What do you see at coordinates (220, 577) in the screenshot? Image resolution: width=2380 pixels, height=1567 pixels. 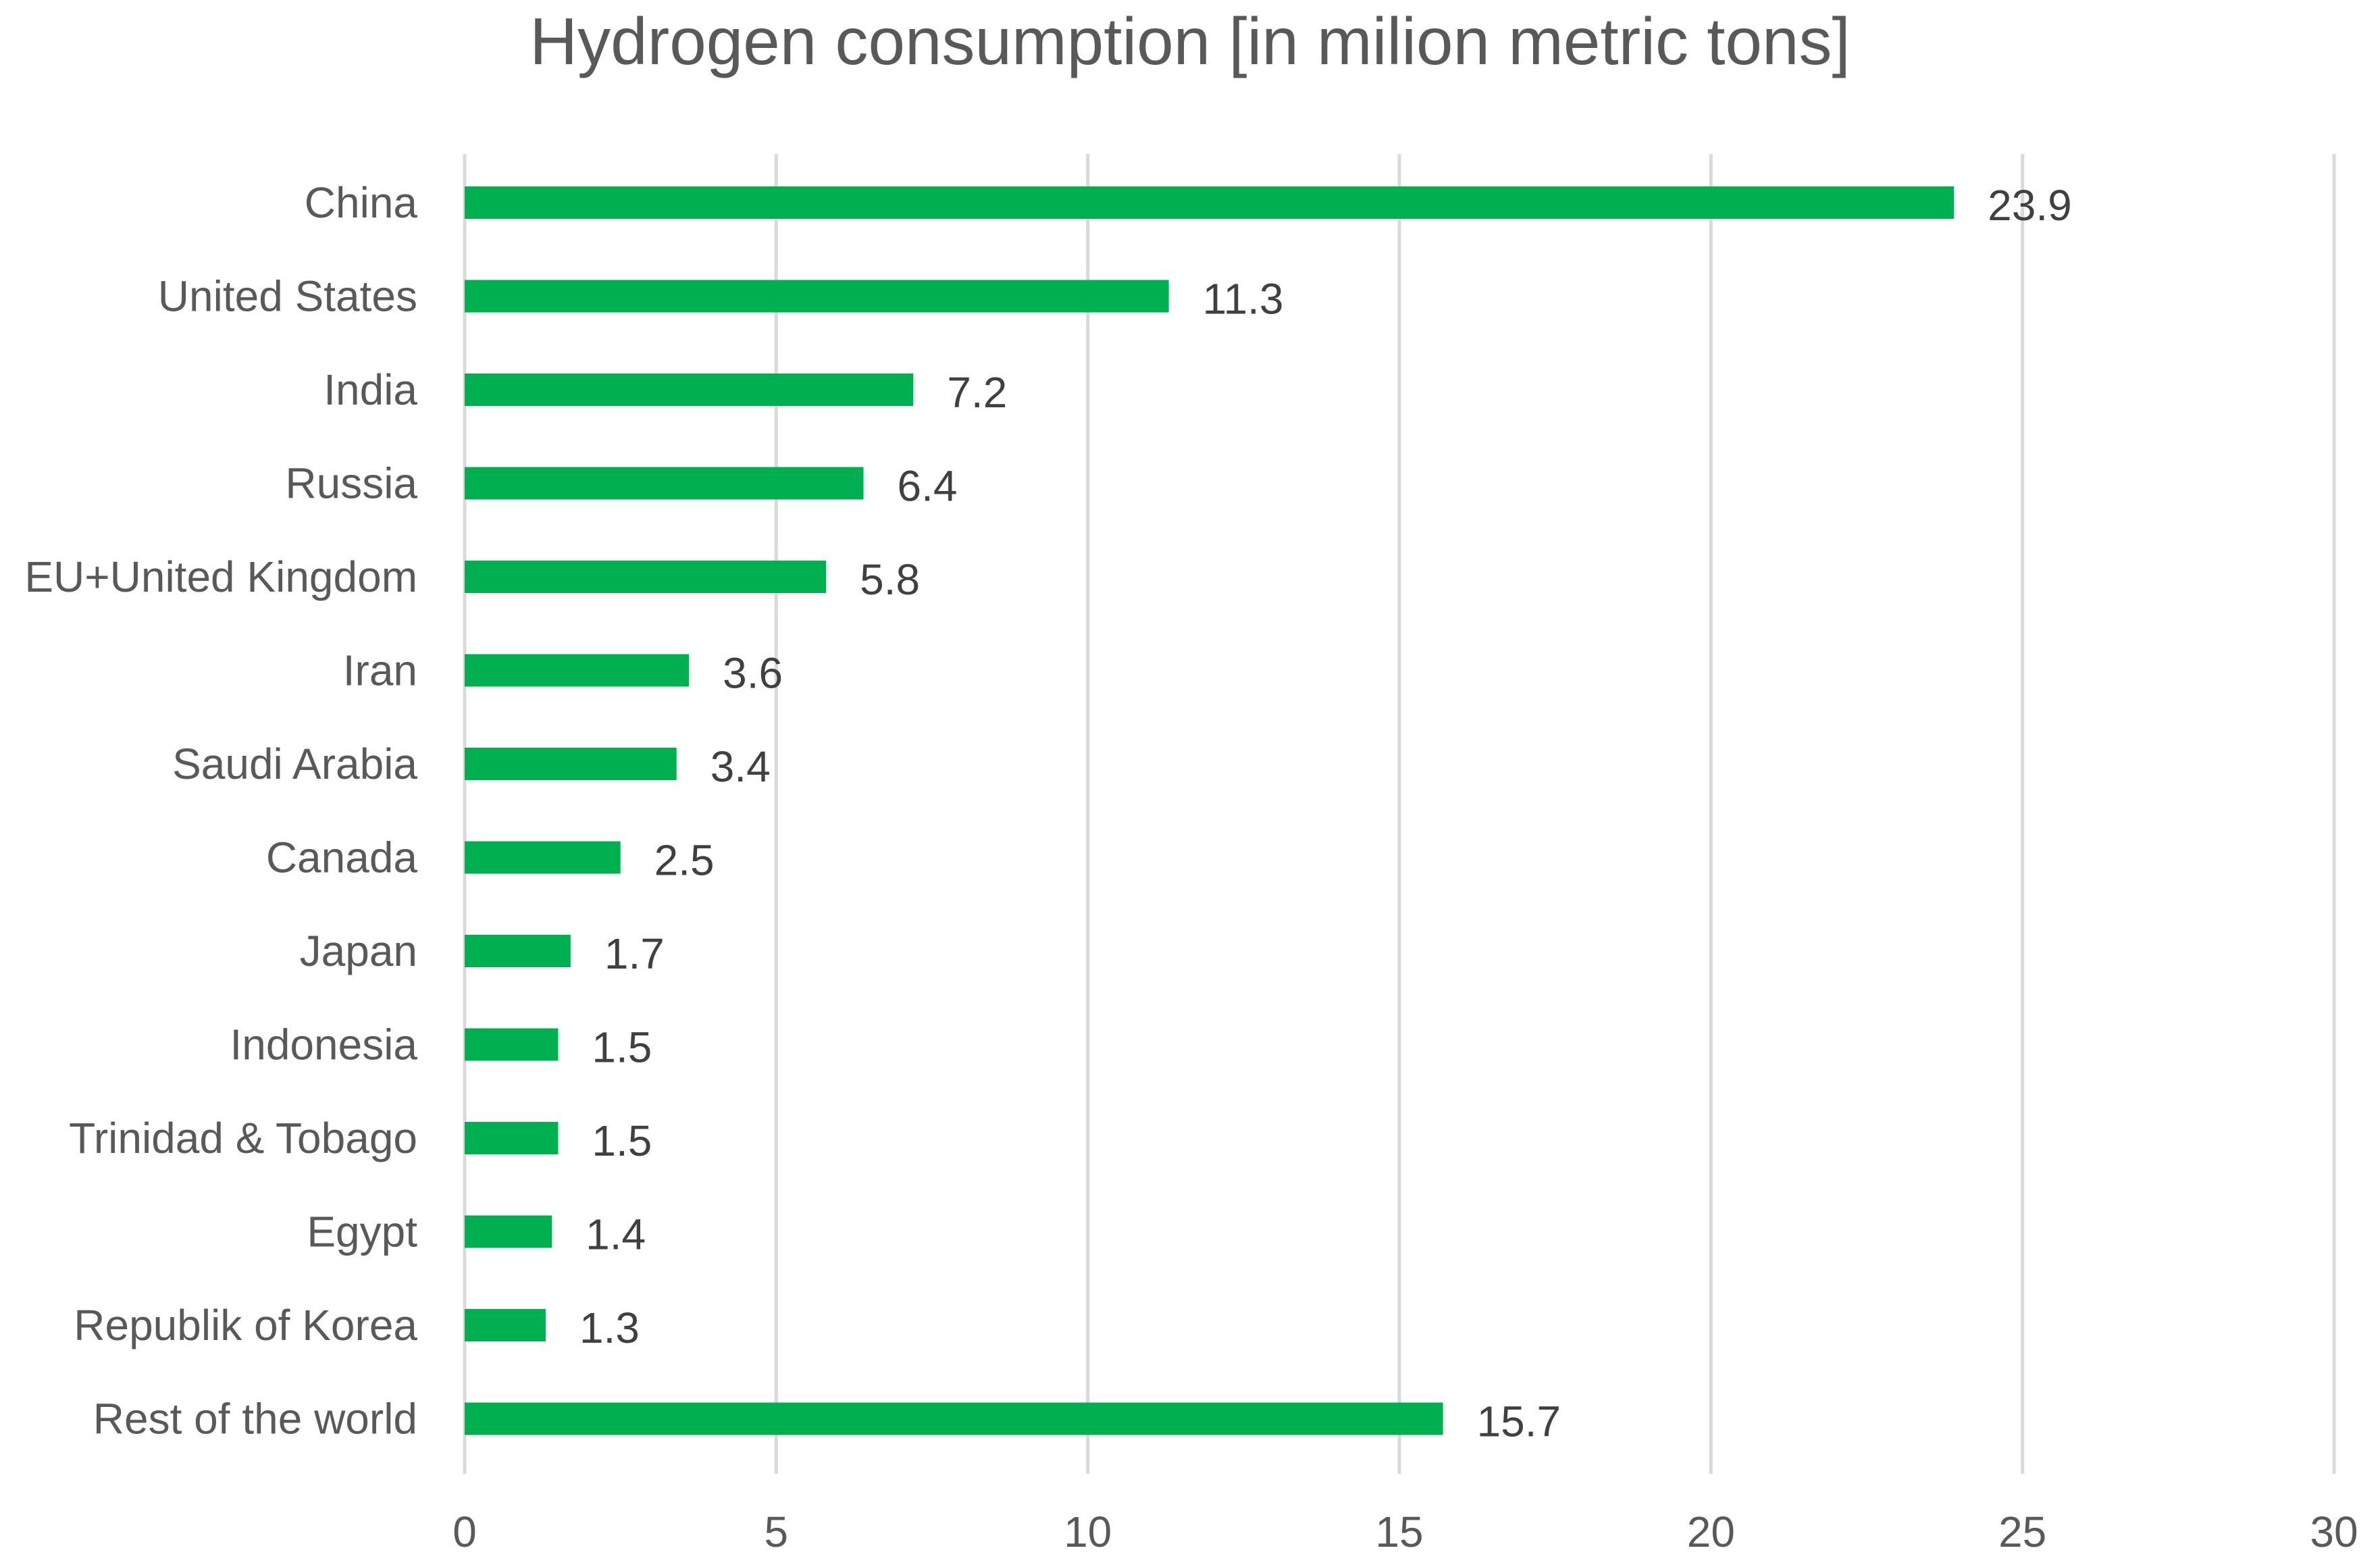 I see `category-label: EU+United Kingdom` at bounding box center [220, 577].